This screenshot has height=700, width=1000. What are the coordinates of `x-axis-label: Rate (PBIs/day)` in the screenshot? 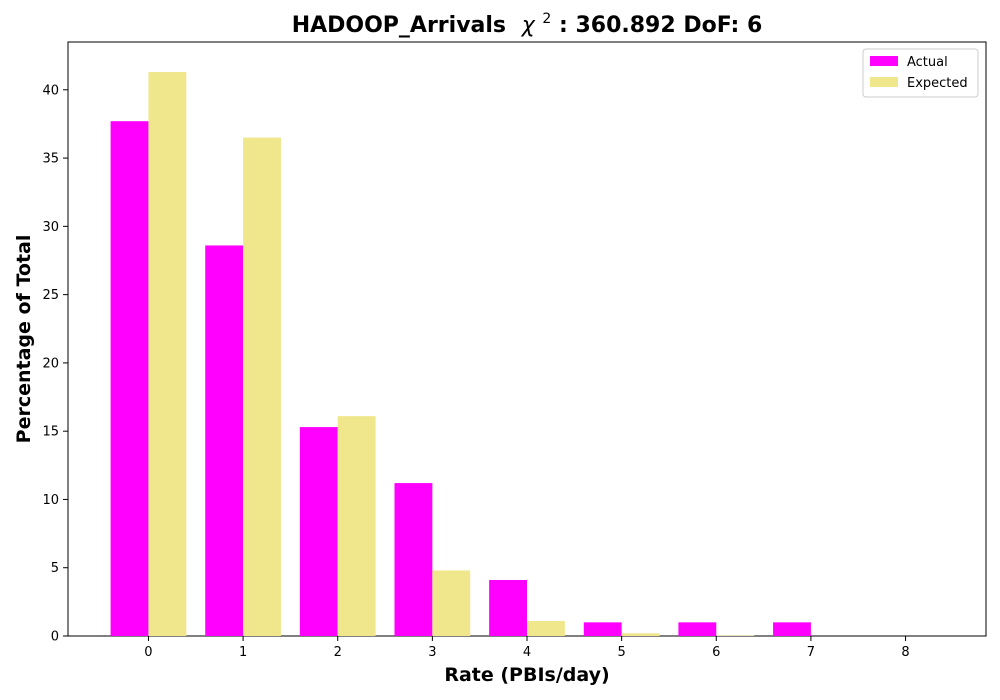 It's located at (526, 675).